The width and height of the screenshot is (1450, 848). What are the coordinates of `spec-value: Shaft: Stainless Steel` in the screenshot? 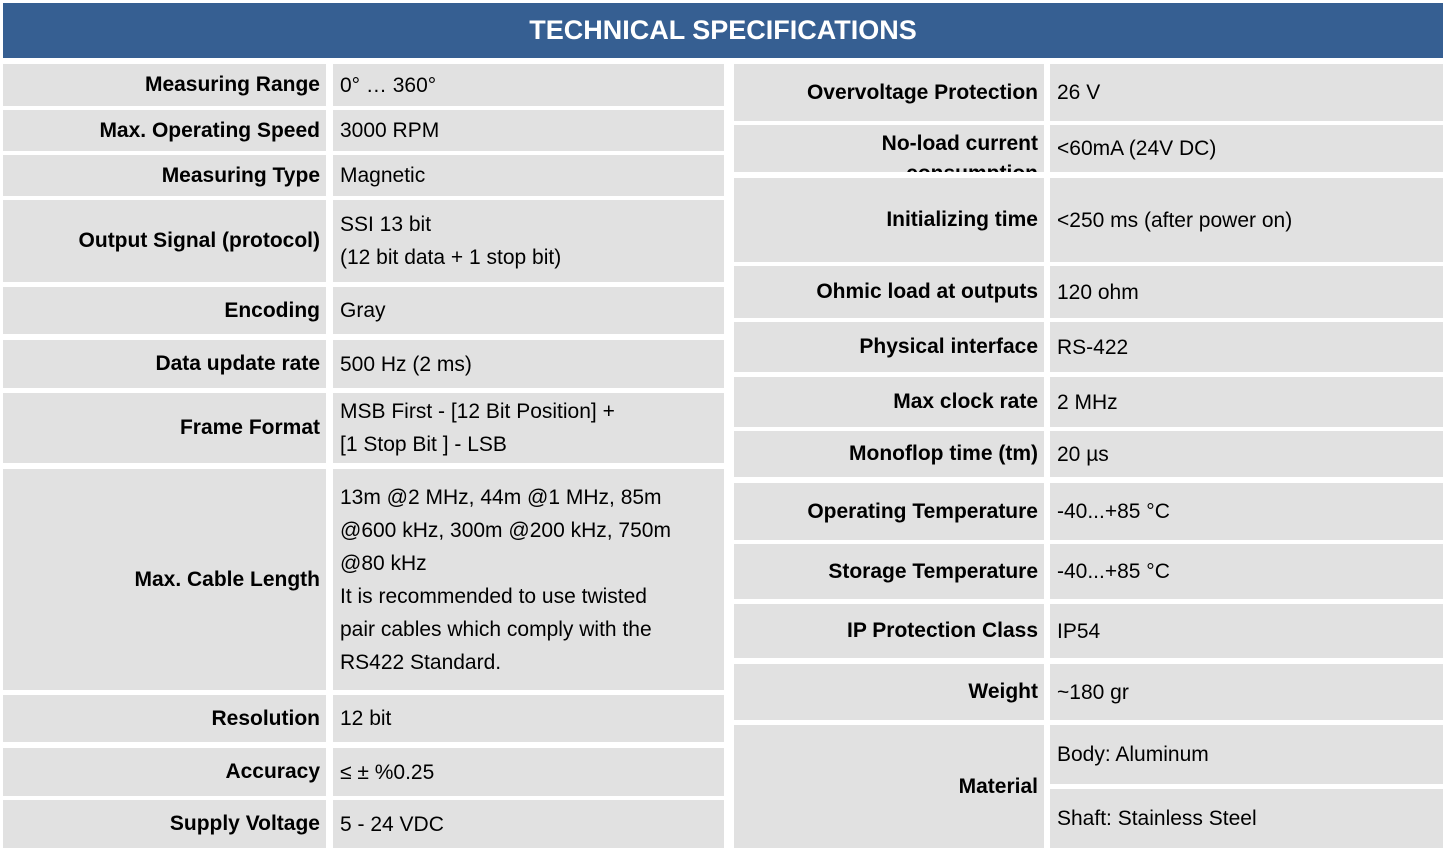 It's located at (1246, 818).